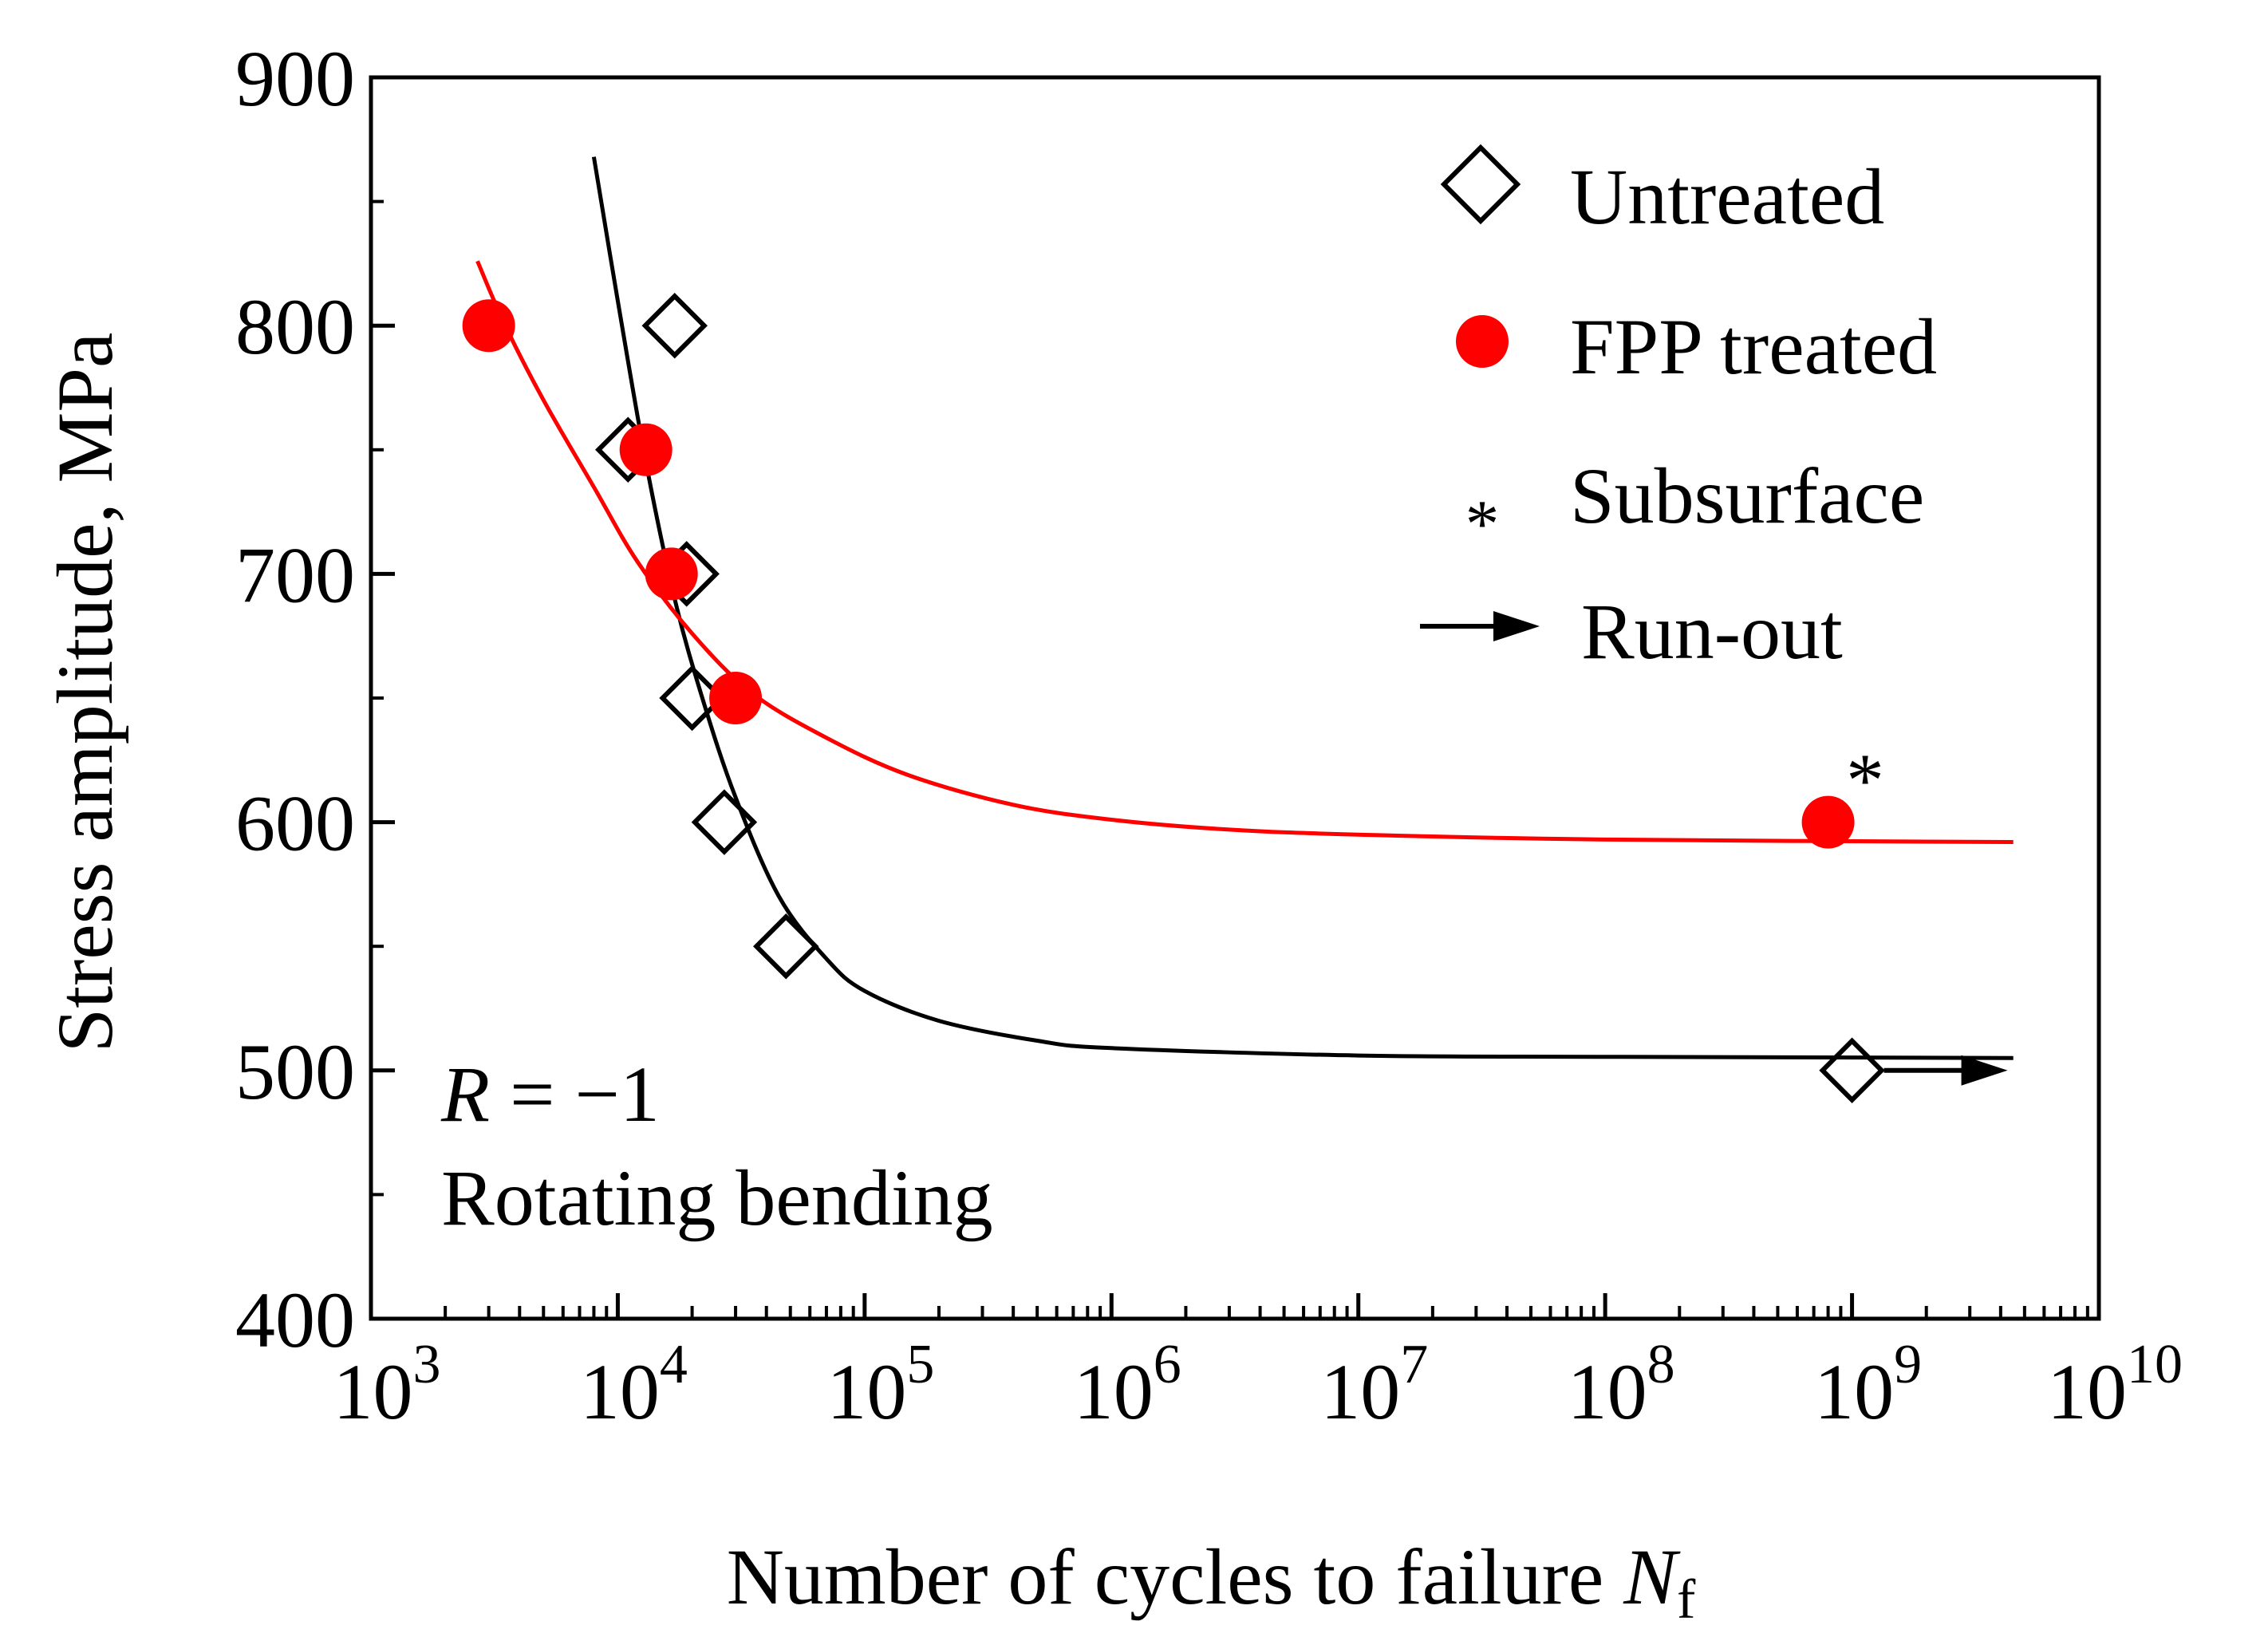 This screenshot has width=2268, height=1641. I want to click on arrow-icon, so click(1480, 626).